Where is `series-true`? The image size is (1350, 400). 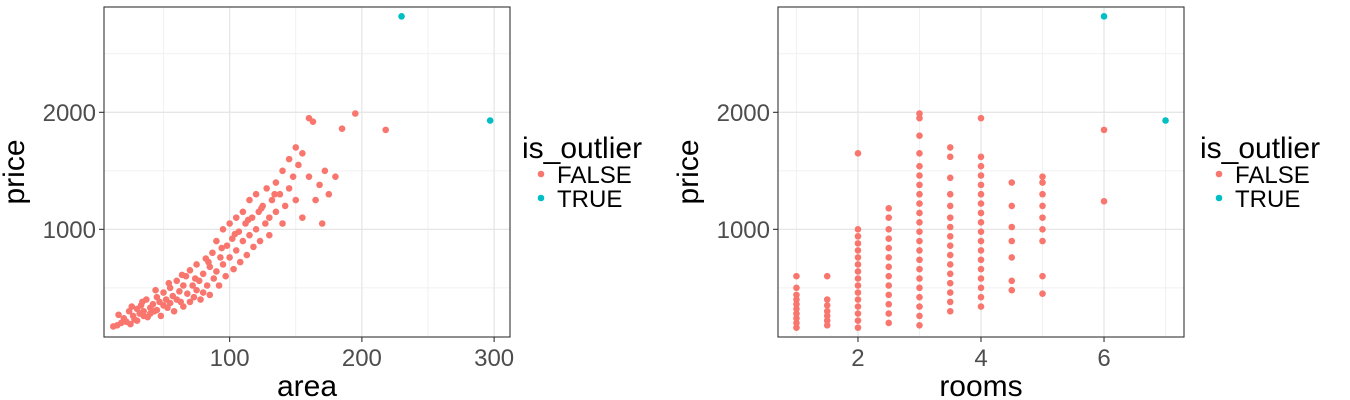 series-true is located at coordinates (446, 68).